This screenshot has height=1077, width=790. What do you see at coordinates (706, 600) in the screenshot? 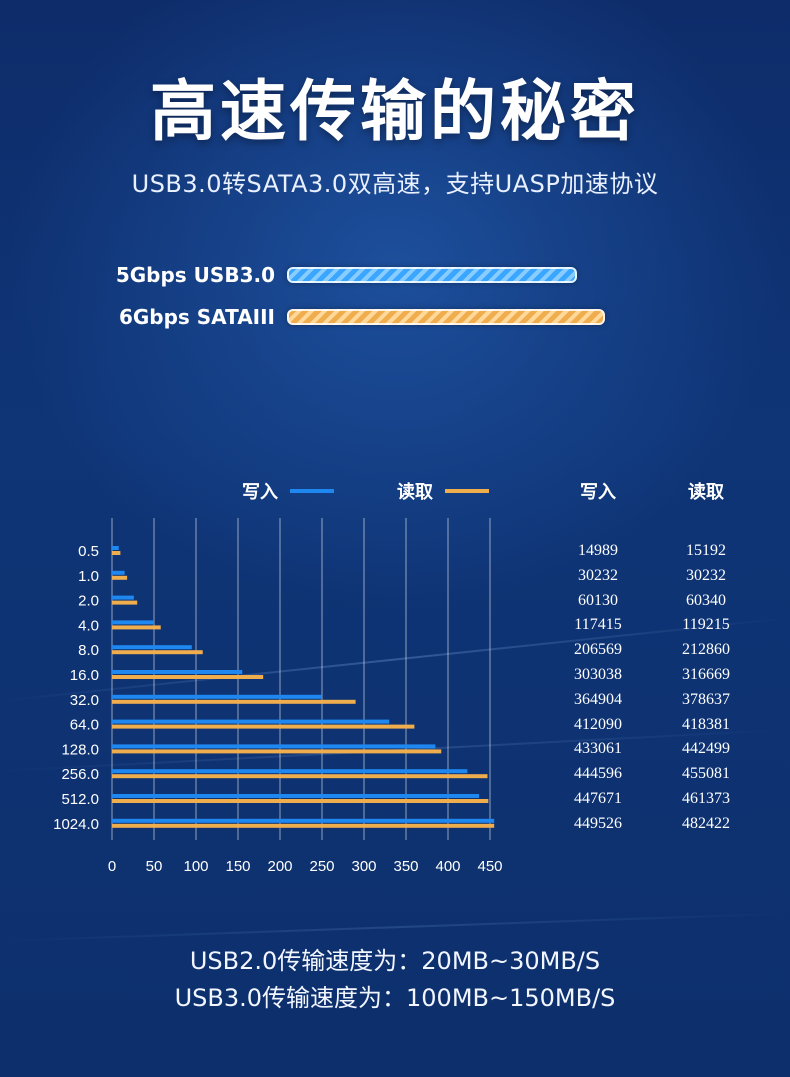
I see `table-cell-read: 60340` at bounding box center [706, 600].